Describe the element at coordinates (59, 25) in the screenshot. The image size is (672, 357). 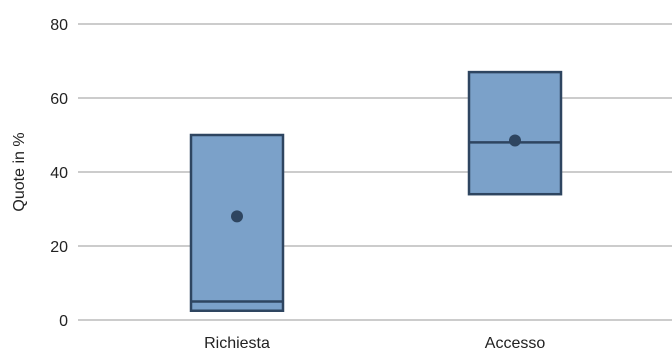
I see `y-tick-label-80: 80` at that location.